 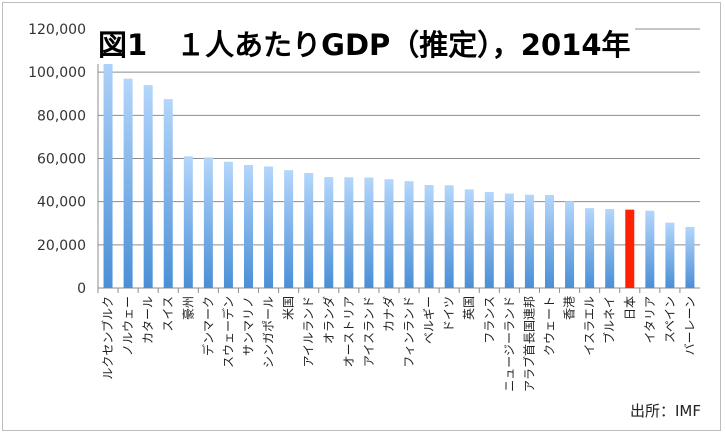 What do you see at coordinates (168, 314) in the screenshot?
I see `x-tick-label: スイス` at bounding box center [168, 314].